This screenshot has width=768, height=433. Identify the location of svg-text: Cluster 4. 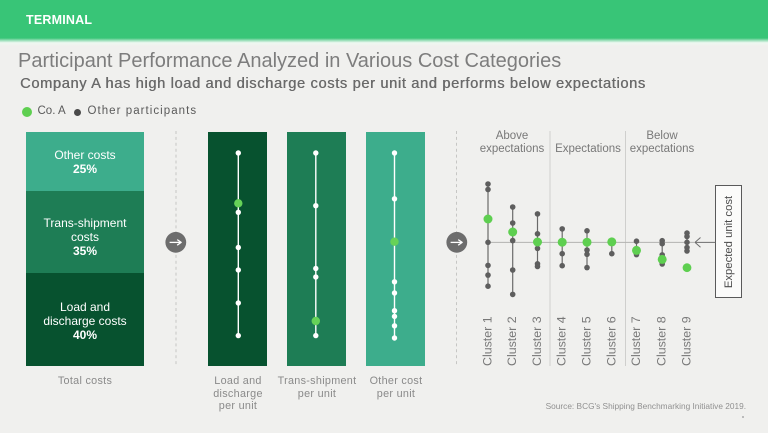
(562, 341).